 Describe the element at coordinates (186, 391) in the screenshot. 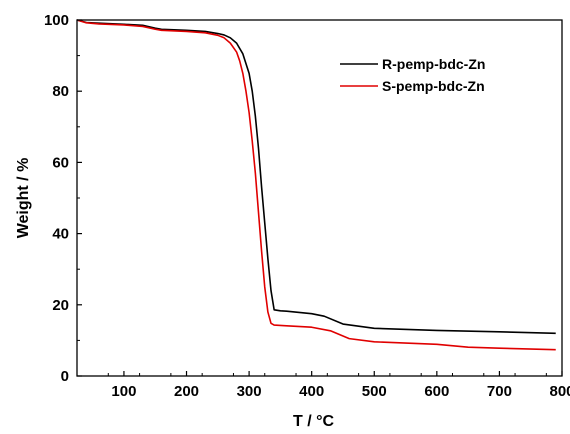

I see `x-tick-label: 200` at that location.